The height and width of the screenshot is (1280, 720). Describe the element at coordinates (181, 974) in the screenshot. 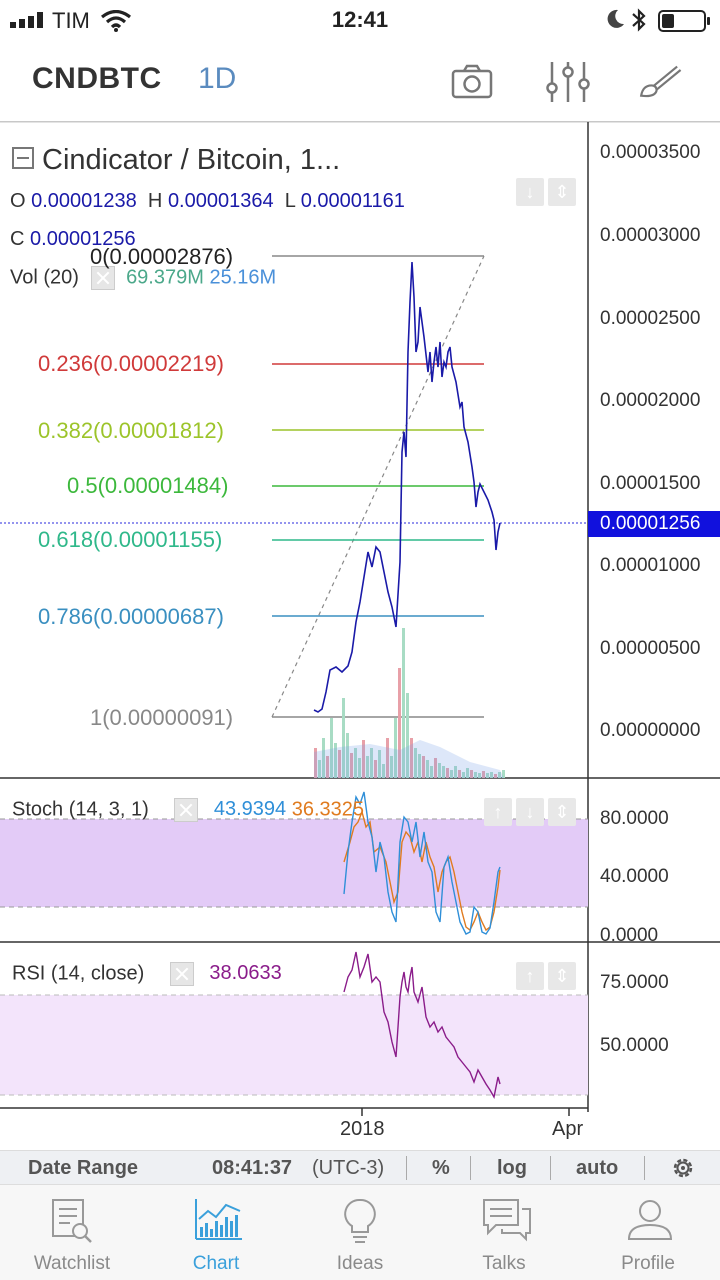

I see `remove-rsi-icon` at that location.